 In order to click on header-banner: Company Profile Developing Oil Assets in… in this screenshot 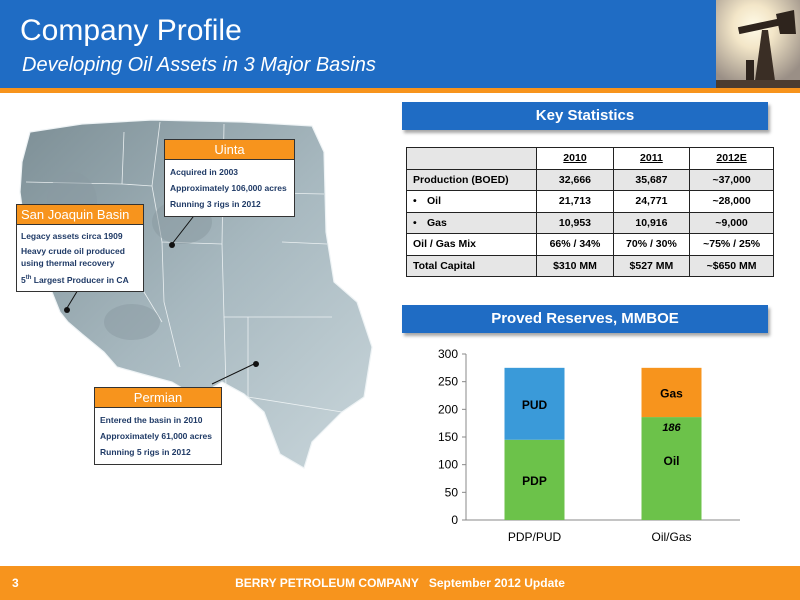, I will do `click(400, 44)`.